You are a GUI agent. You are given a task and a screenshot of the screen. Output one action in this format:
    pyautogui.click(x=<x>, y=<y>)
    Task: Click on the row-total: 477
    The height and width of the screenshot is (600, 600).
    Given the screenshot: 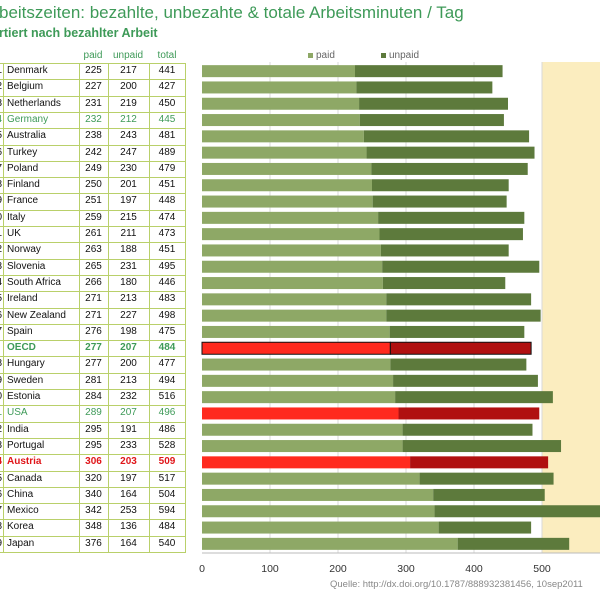 What is the action you would take?
    pyautogui.click(x=167, y=363)
    